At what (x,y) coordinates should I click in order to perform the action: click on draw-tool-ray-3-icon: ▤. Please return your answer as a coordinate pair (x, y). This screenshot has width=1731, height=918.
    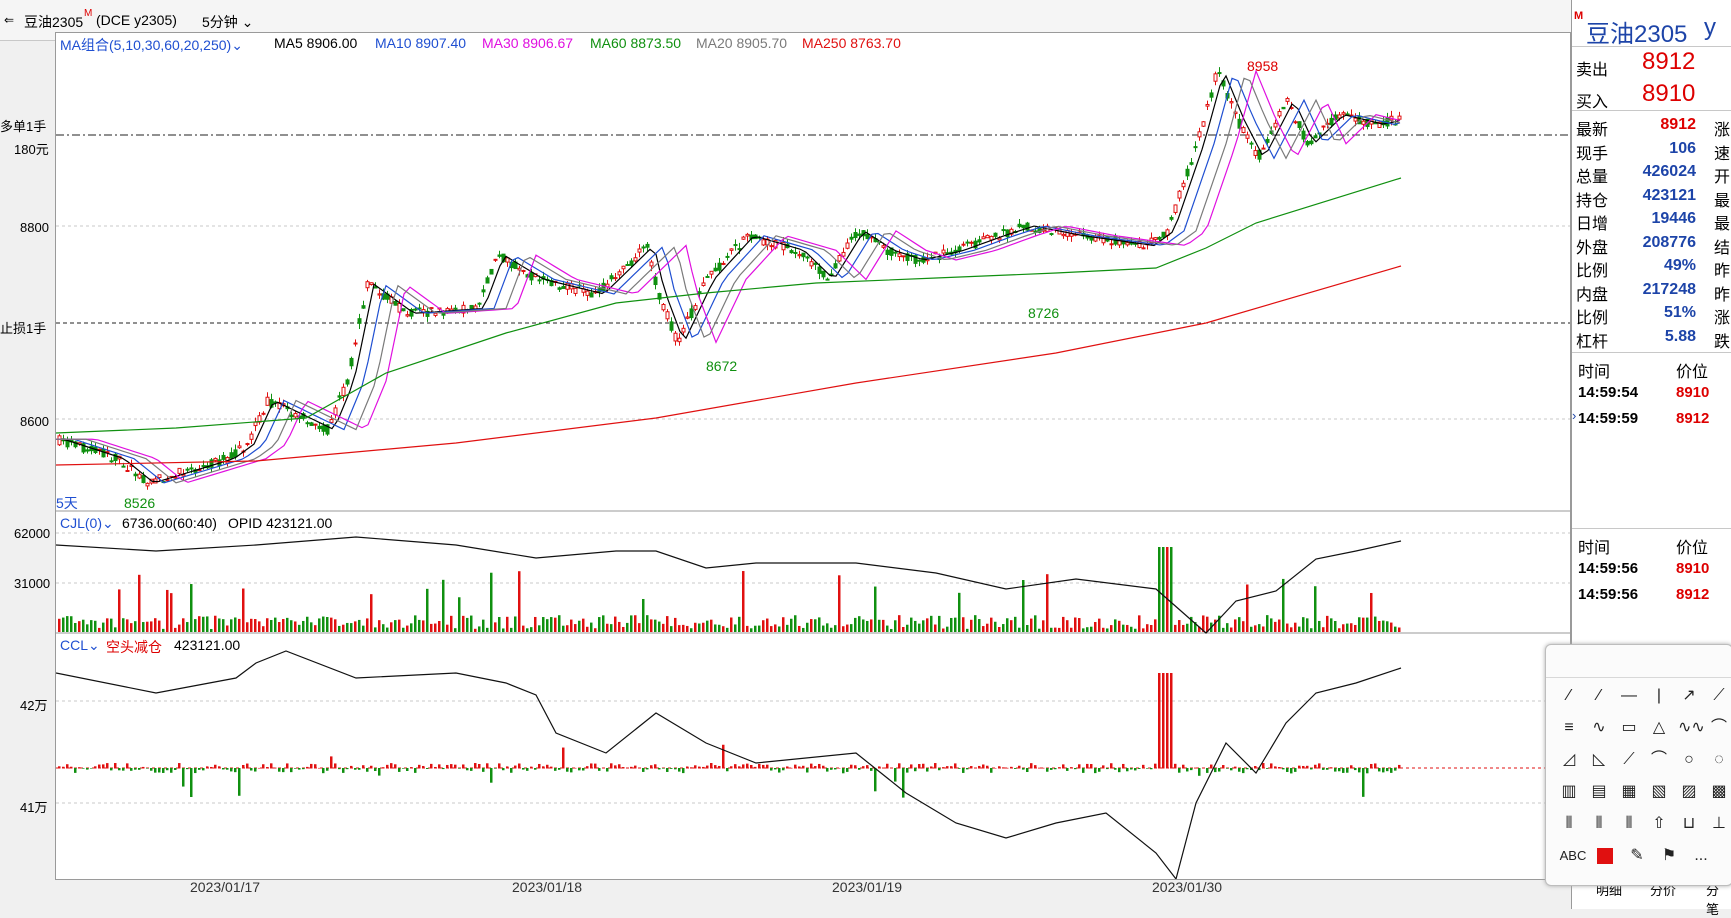
    Looking at the image, I should click on (1599, 791).